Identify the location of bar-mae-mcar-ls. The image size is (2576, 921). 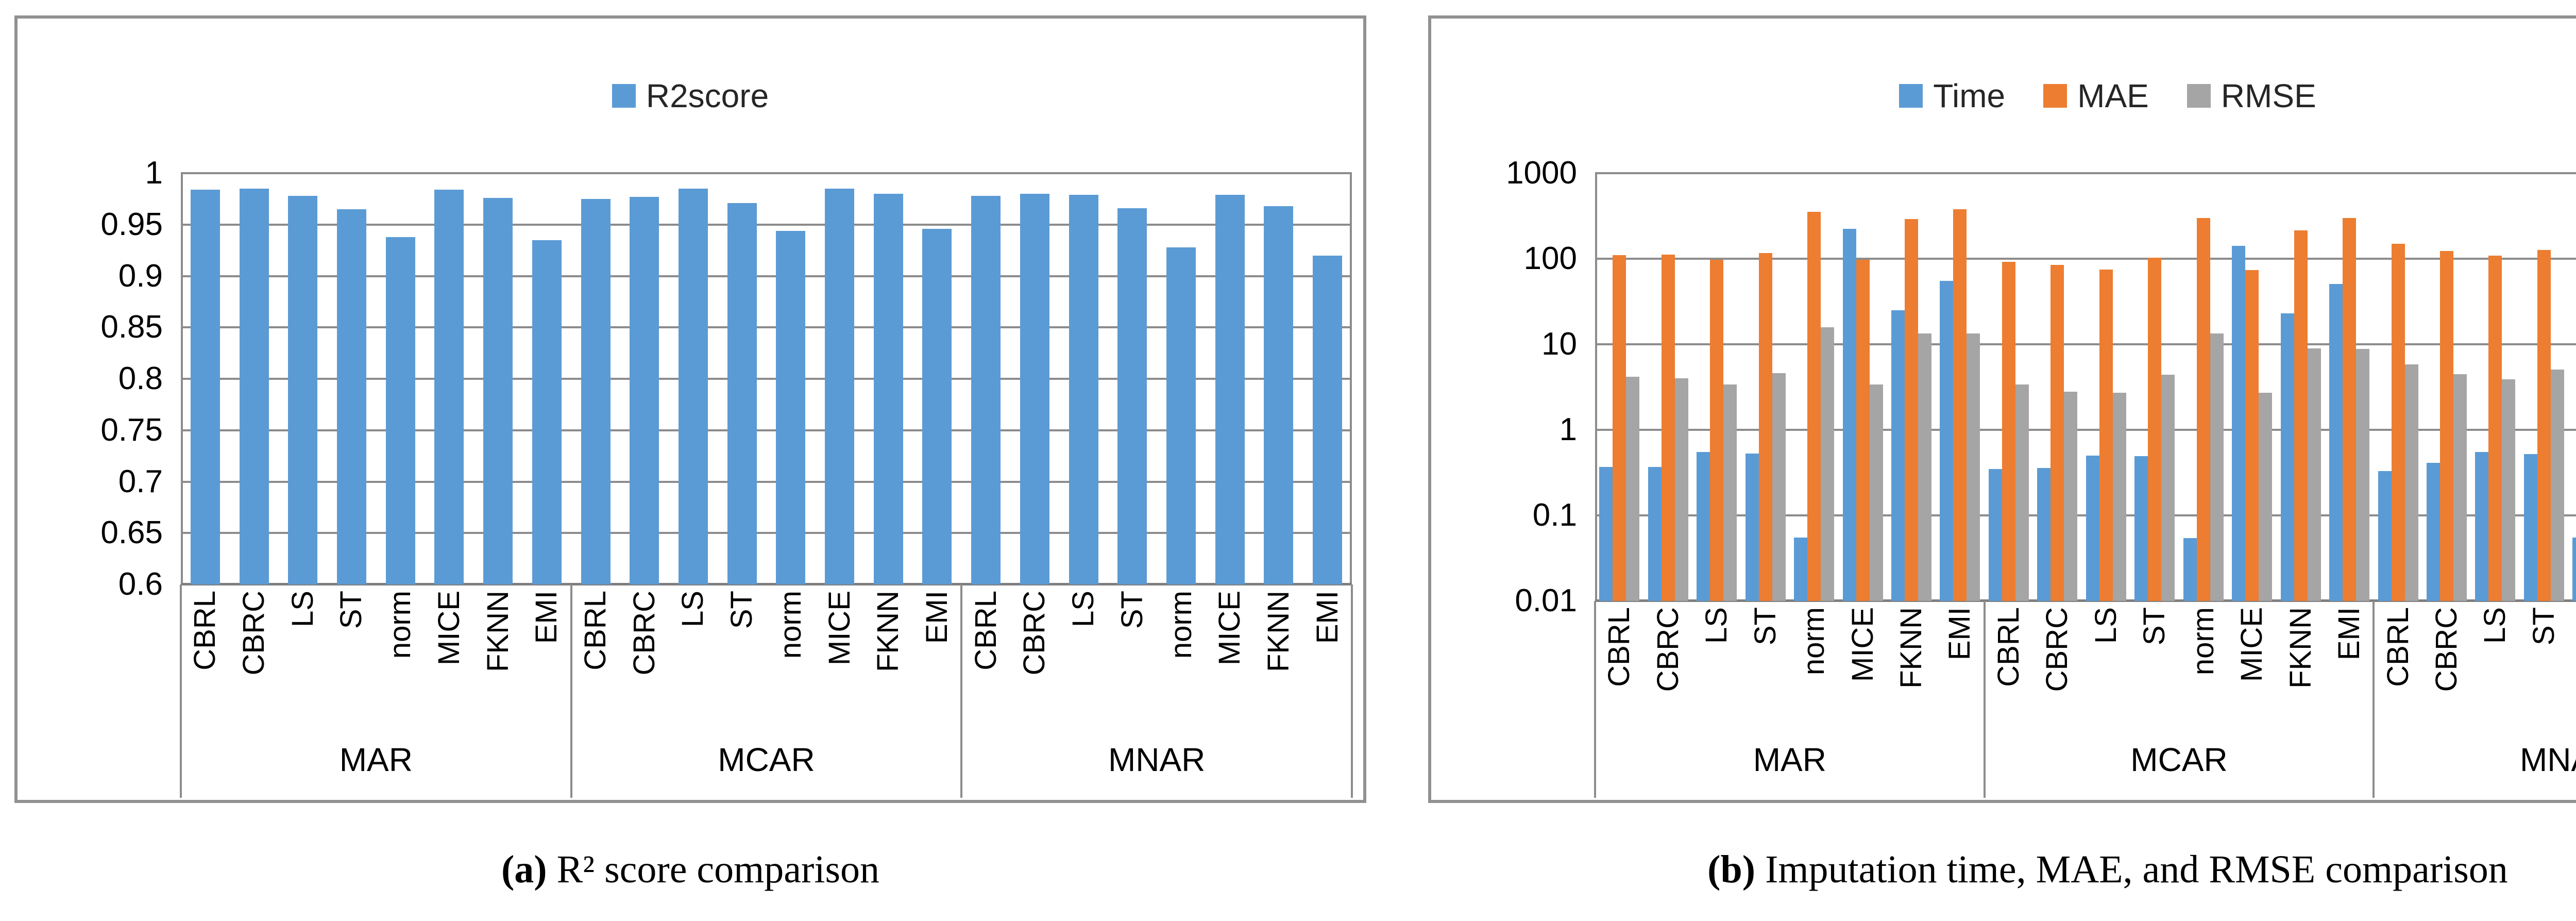
(2106, 435).